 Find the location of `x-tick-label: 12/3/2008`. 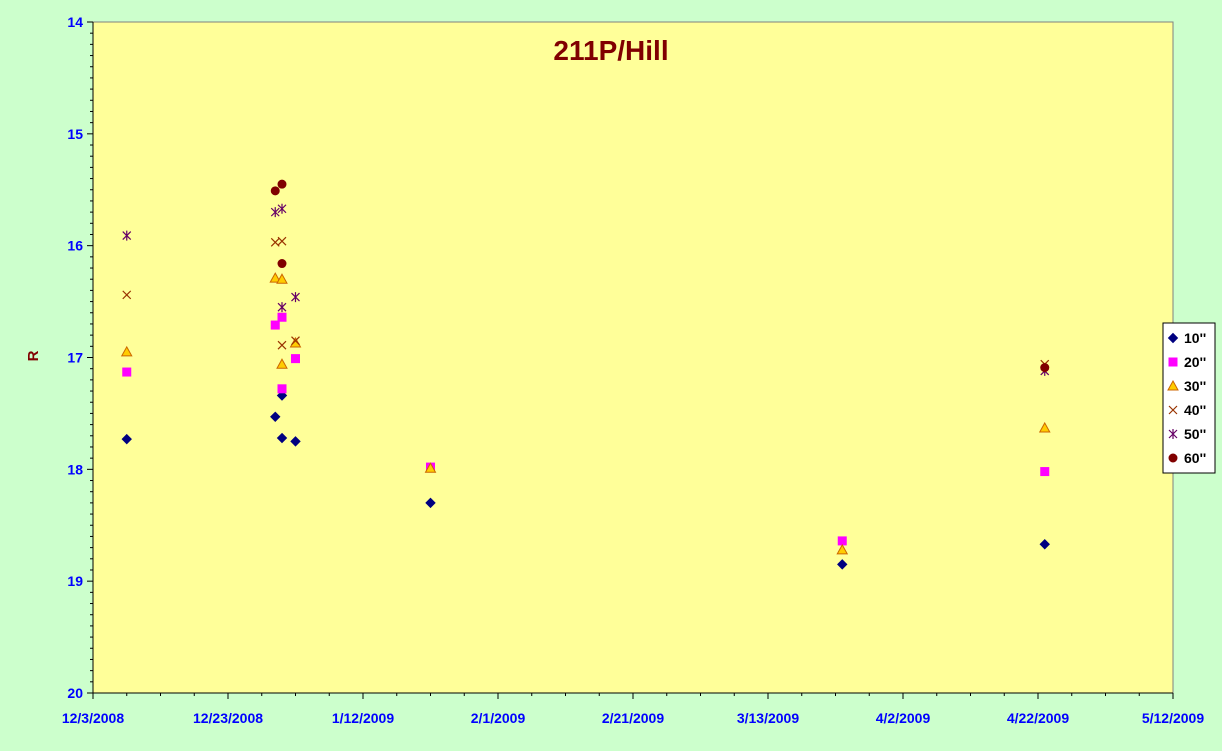

x-tick-label: 12/3/2008 is located at coordinates (93, 718).